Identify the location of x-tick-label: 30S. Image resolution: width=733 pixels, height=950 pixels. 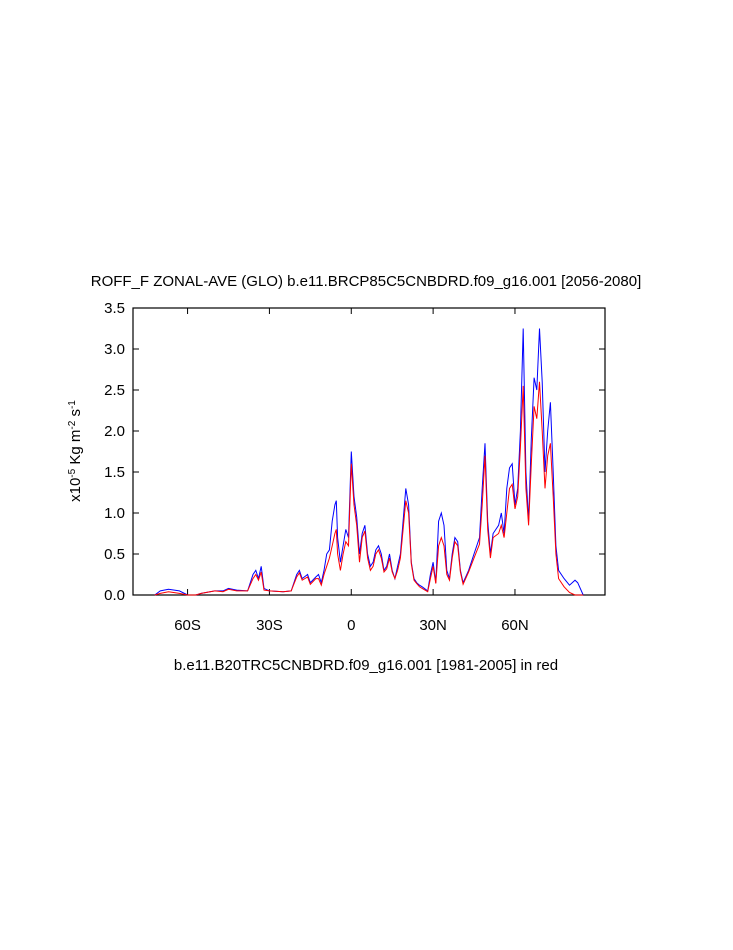
(269, 625).